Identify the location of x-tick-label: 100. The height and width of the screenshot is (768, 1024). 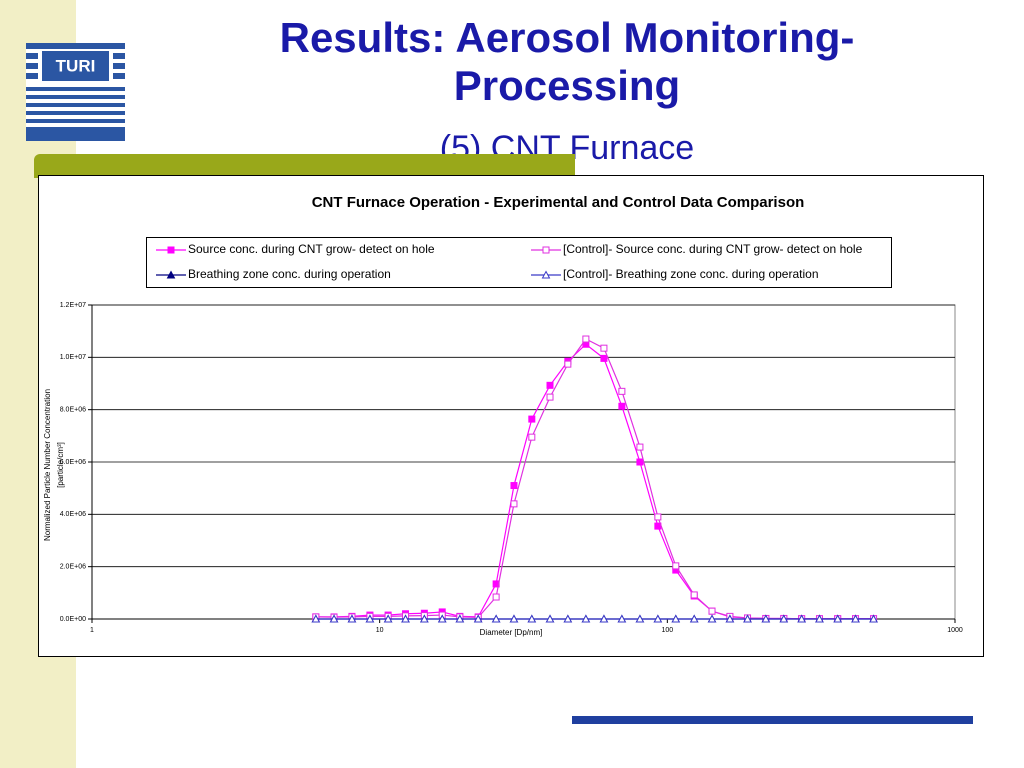
(667, 630).